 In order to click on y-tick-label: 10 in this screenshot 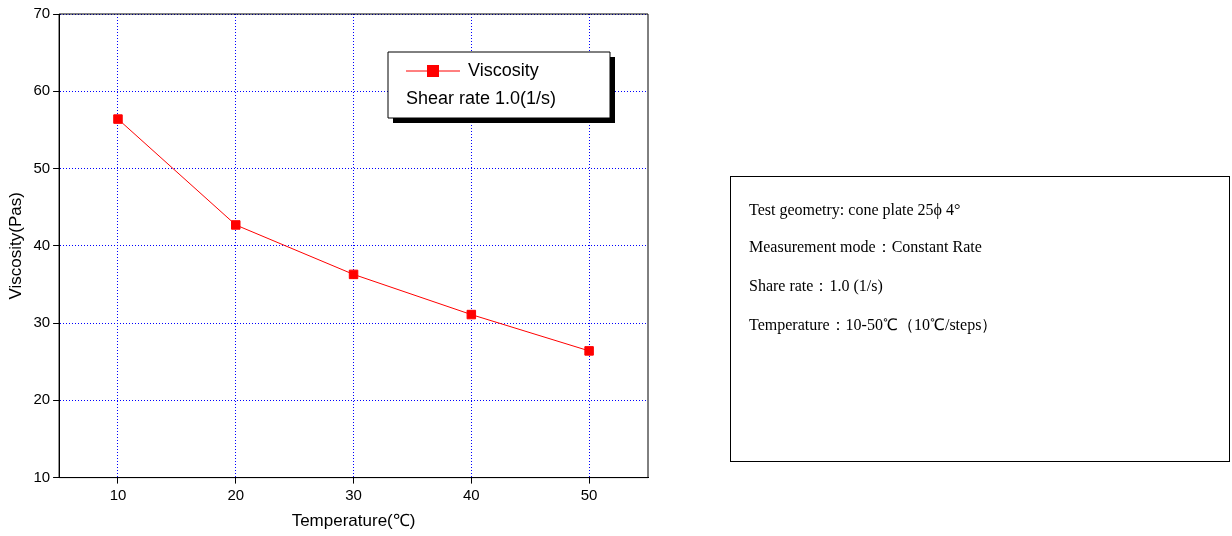, I will do `click(42, 476)`.